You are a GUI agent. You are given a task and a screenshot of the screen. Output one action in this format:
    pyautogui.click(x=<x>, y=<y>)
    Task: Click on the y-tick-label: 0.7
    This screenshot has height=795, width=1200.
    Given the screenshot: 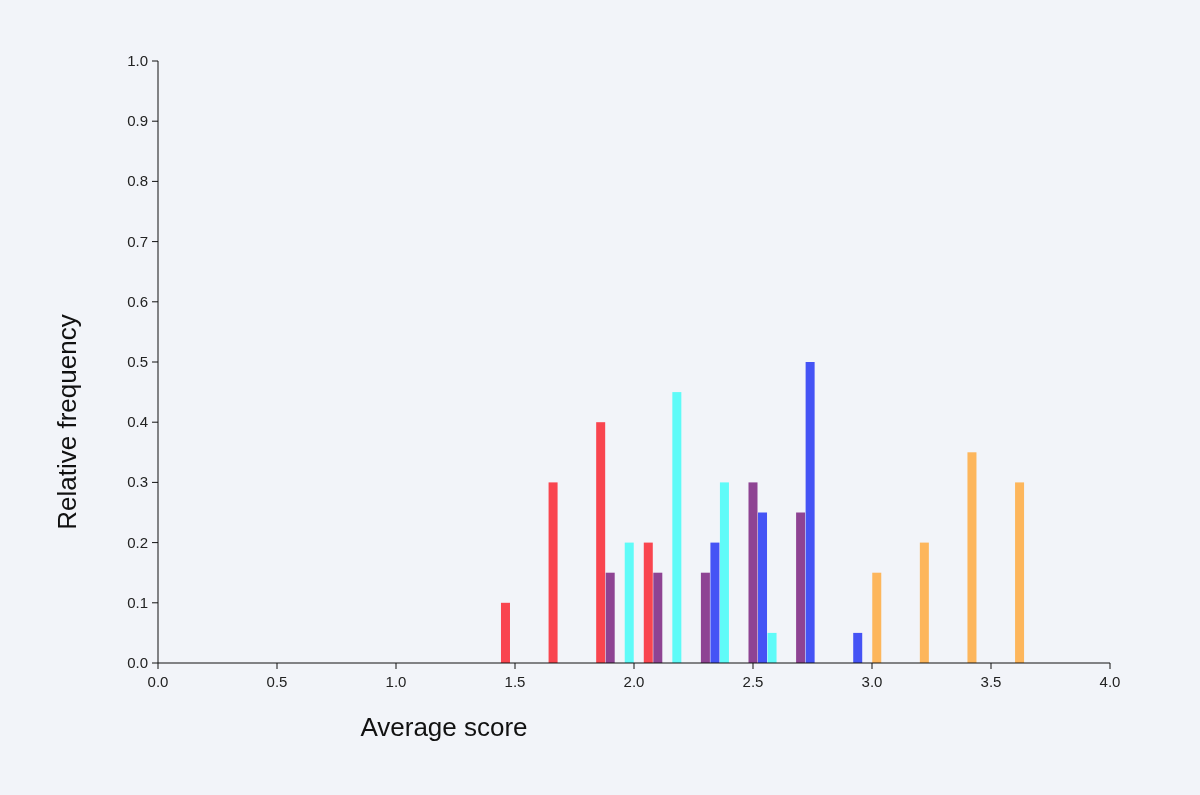 What is the action you would take?
    pyautogui.click(x=137, y=241)
    